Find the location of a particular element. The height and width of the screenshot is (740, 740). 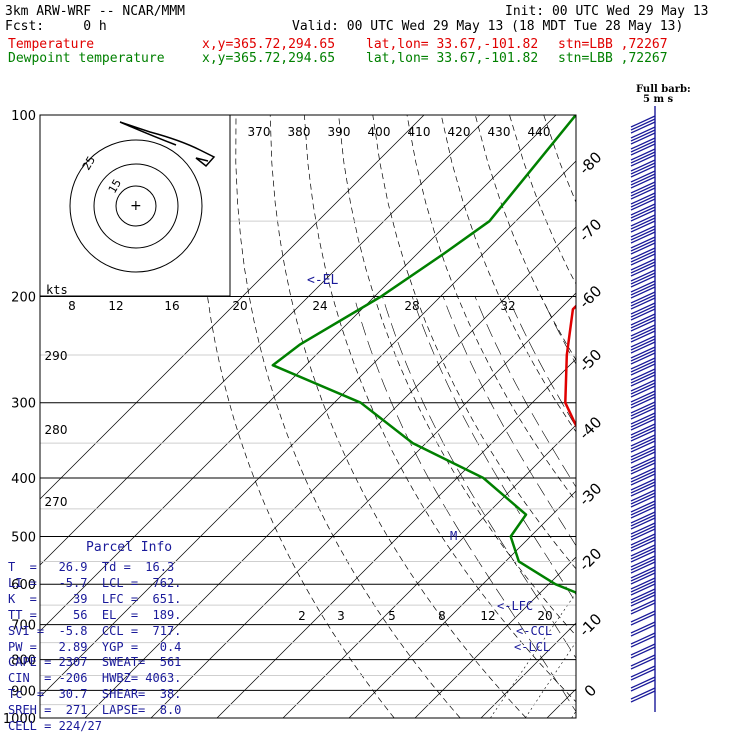

pressure-tick-label: 100 is located at coordinates (23, 116).